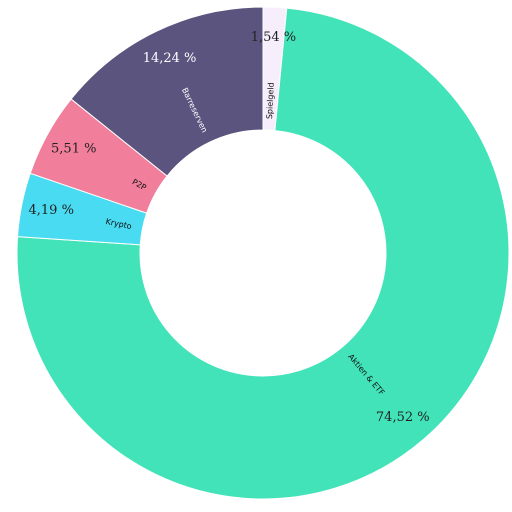 Image resolution: width=512 pixels, height=512 pixels. What do you see at coordinates (273, 37) in the screenshot?
I see `value-label-spielgeld: 1,54 %` at bounding box center [273, 37].